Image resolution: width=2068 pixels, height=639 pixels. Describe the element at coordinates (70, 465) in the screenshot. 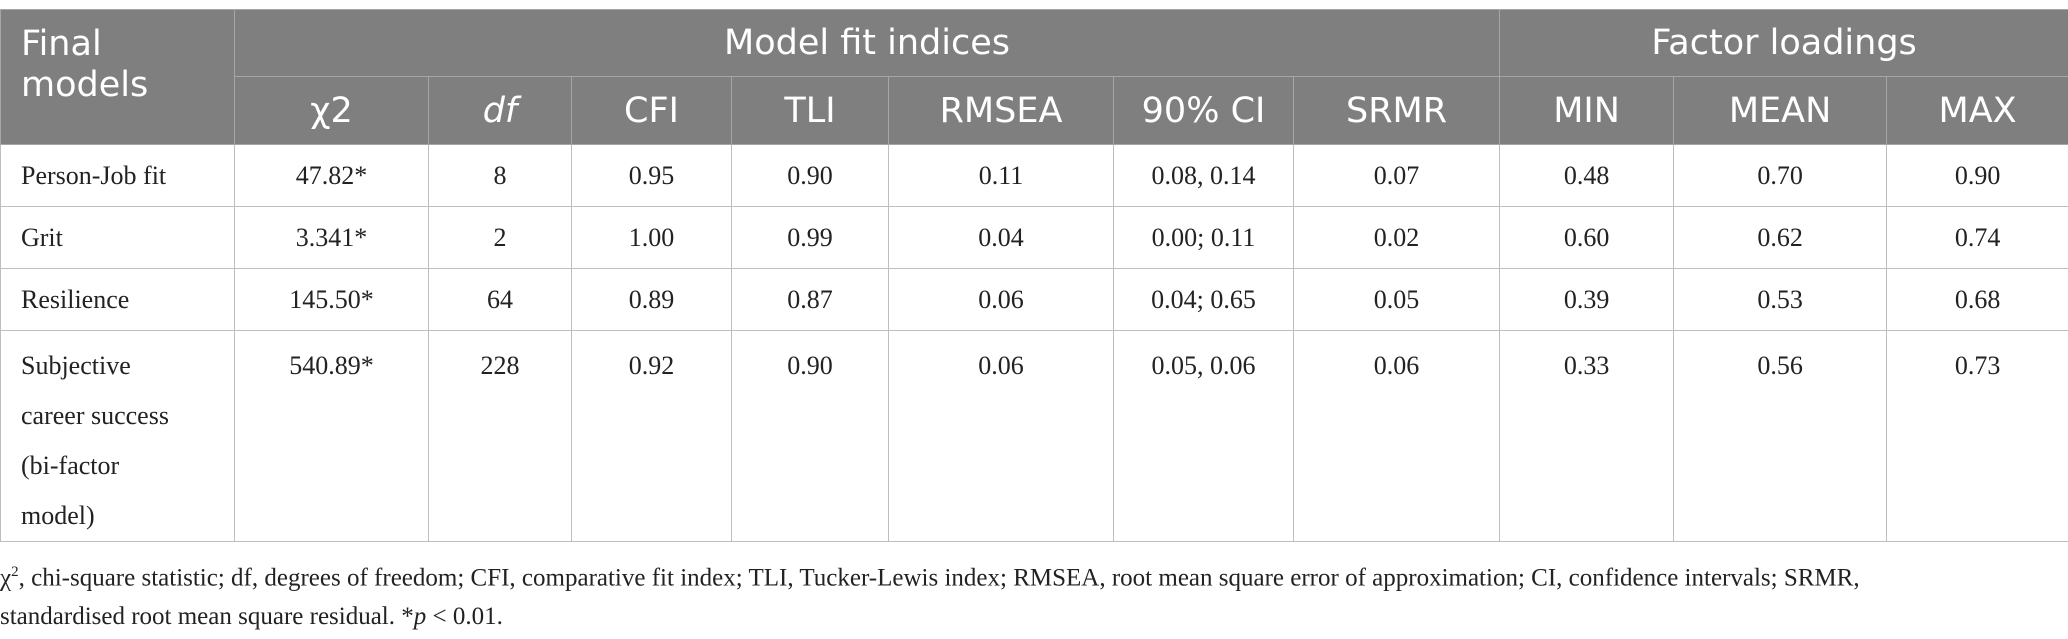

I see `model-name-line: (bi-factor` at that location.